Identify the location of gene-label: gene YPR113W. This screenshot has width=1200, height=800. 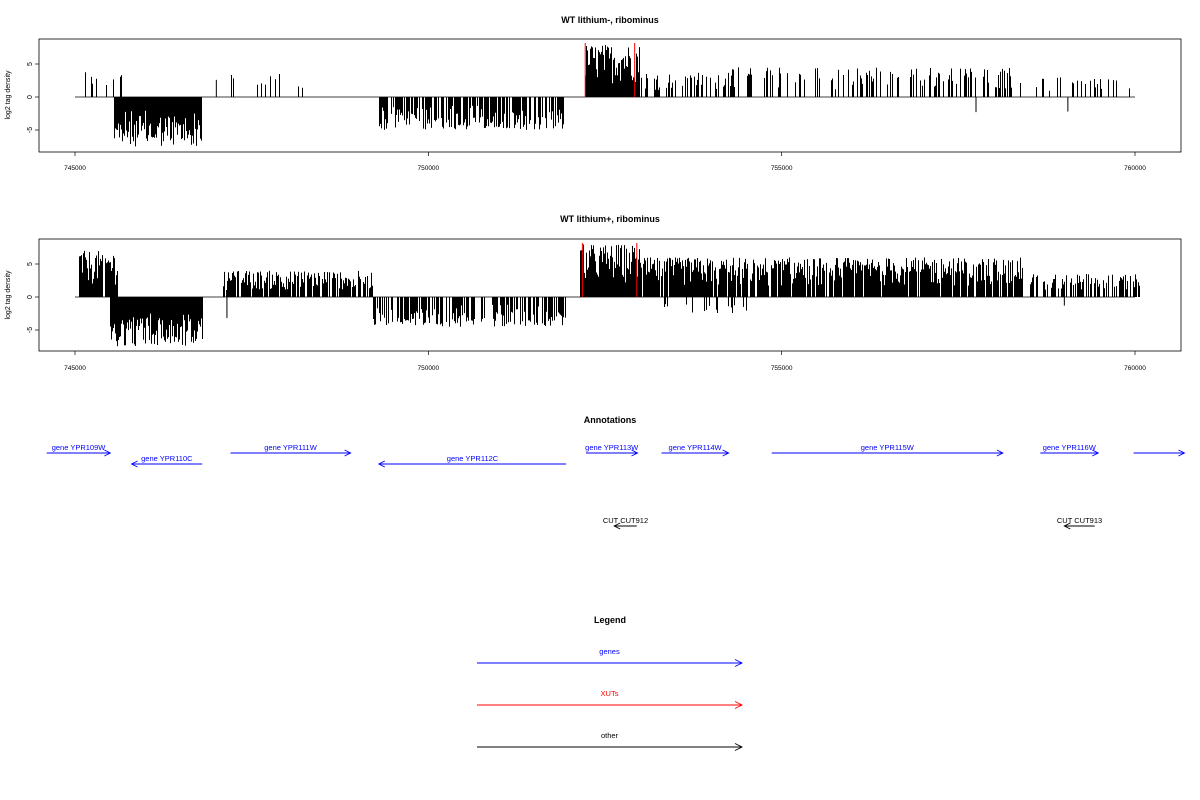
(612, 447).